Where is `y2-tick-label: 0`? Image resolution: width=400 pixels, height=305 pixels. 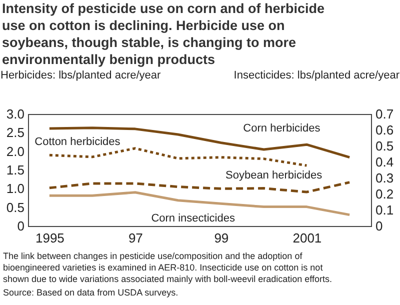
y2-tick-label: 0 is located at coordinates (379, 226).